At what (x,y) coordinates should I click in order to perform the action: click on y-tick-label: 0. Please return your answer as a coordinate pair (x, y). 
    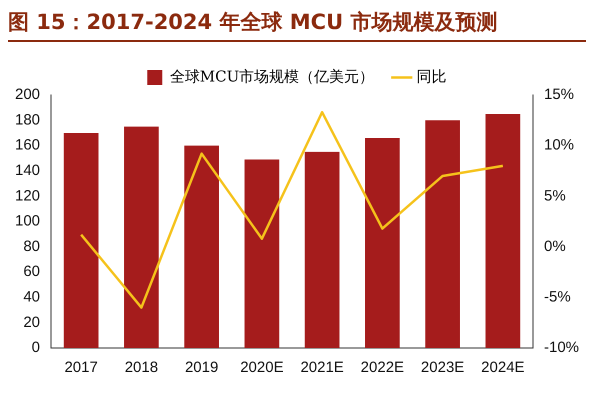
    Looking at the image, I should click on (36, 347).